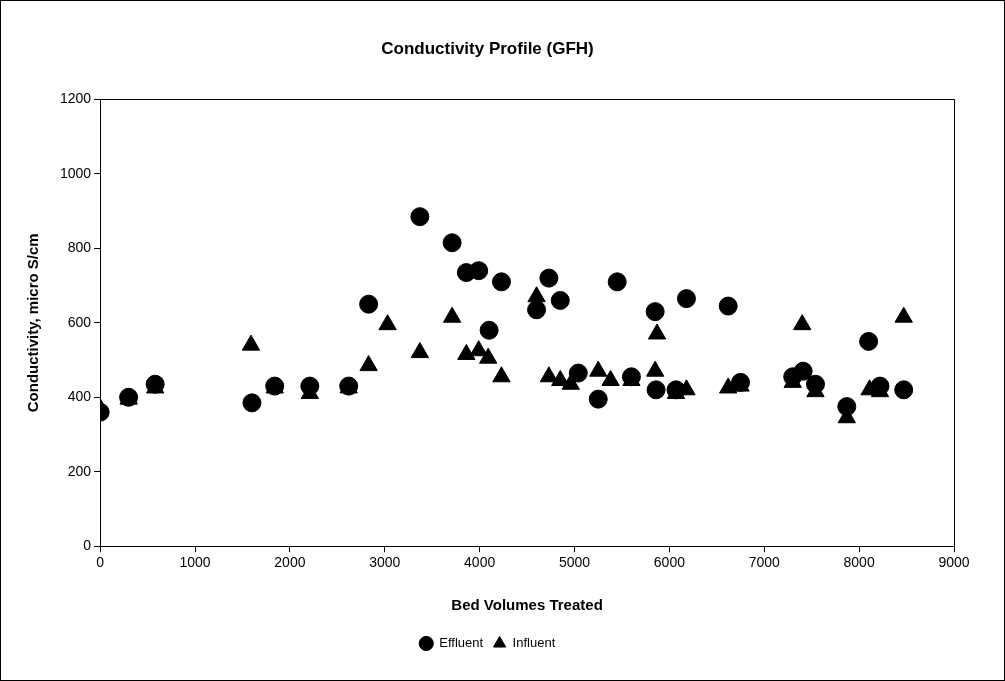 This screenshot has height=681, width=1005. I want to click on legend-label: Influent, so click(534, 643).